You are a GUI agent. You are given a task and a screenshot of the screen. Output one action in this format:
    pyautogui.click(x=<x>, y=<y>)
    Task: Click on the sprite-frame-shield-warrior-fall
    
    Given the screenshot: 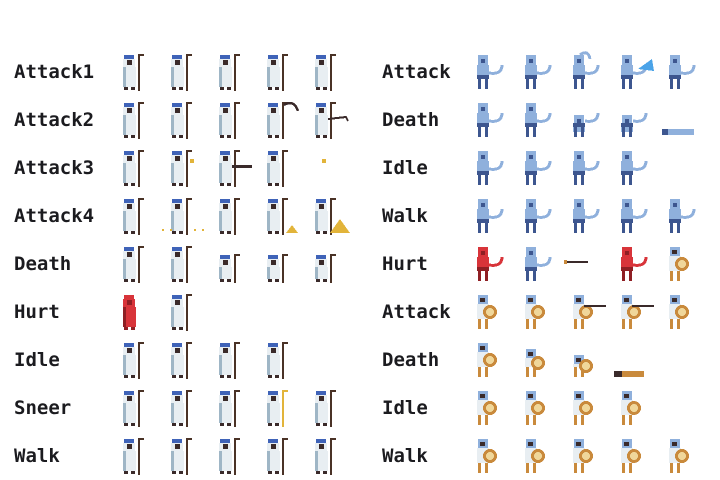 What is the action you would take?
    pyautogui.click(x=584, y=360)
    